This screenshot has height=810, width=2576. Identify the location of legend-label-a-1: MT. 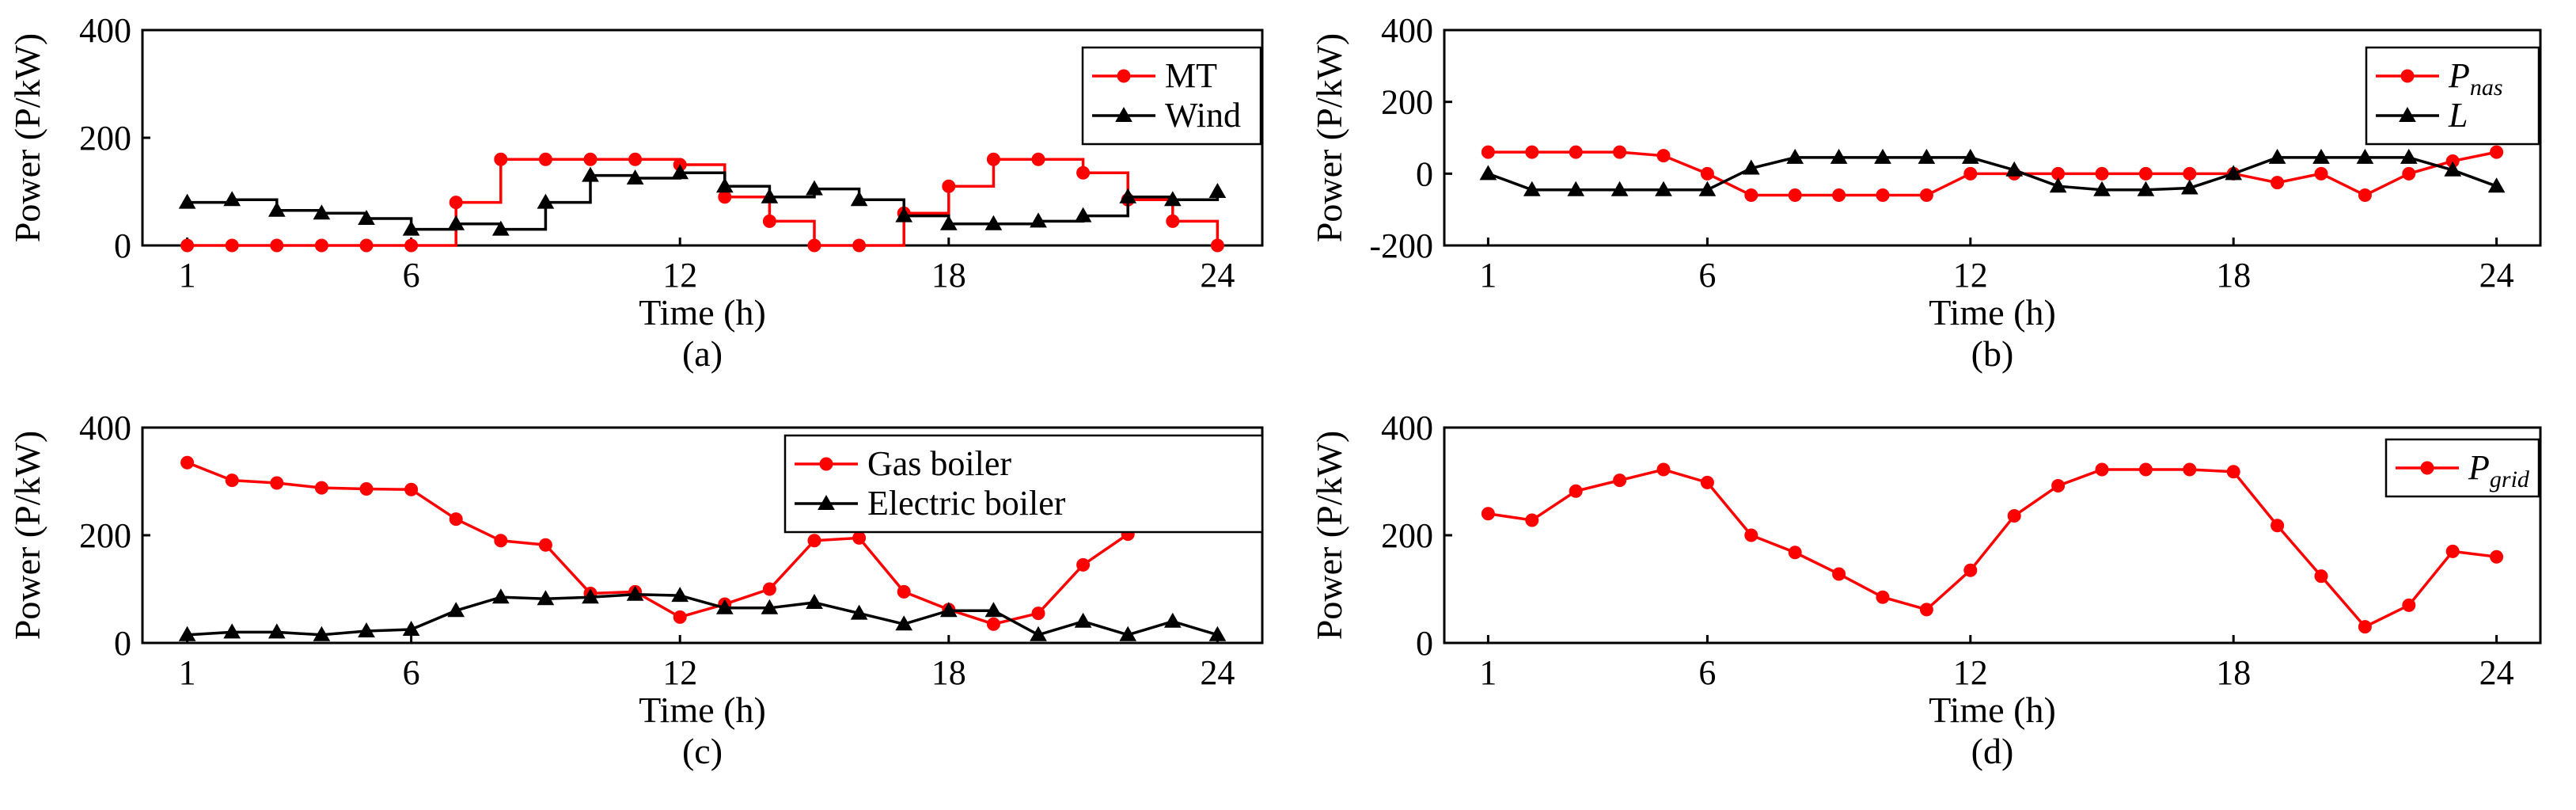
(1191, 75).